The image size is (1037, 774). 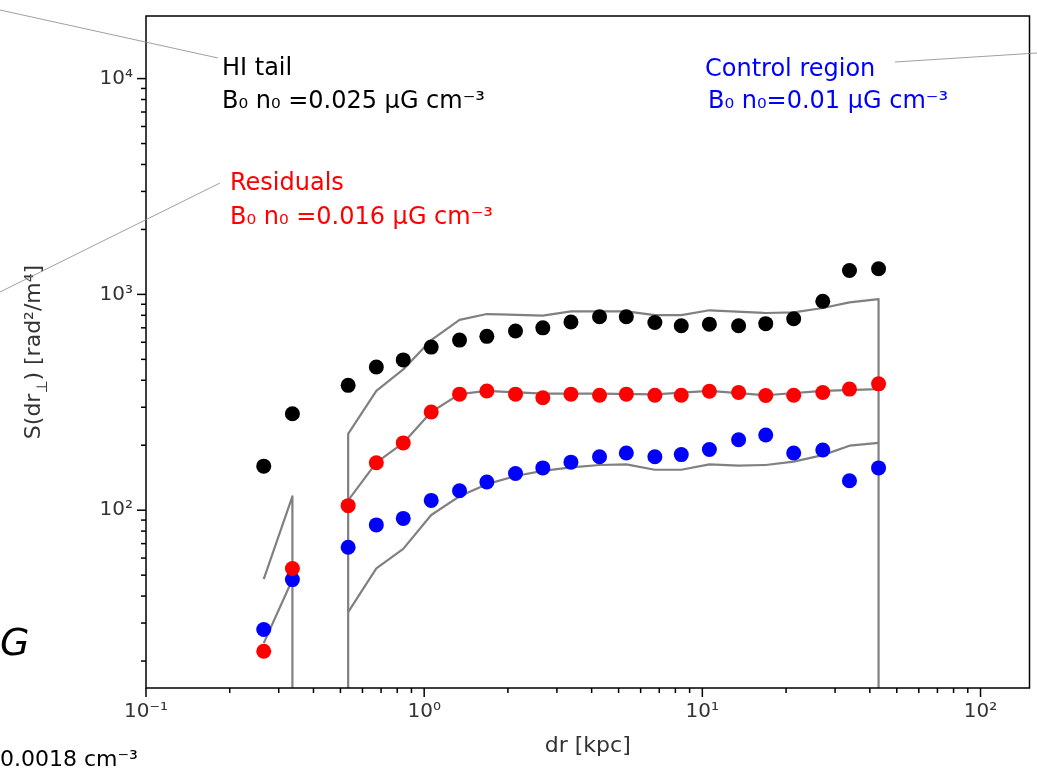 What do you see at coordinates (146, 710) in the screenshot?
I see `x-tick-label: 10⁻¹` at bounding box center [146, 710].